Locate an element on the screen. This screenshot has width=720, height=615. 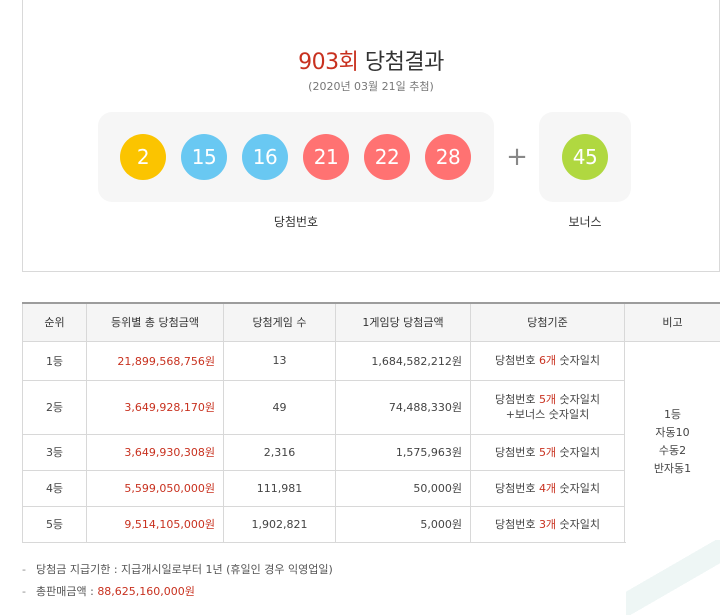
lotto-ball: 28 is located at coordinates (448, 157).